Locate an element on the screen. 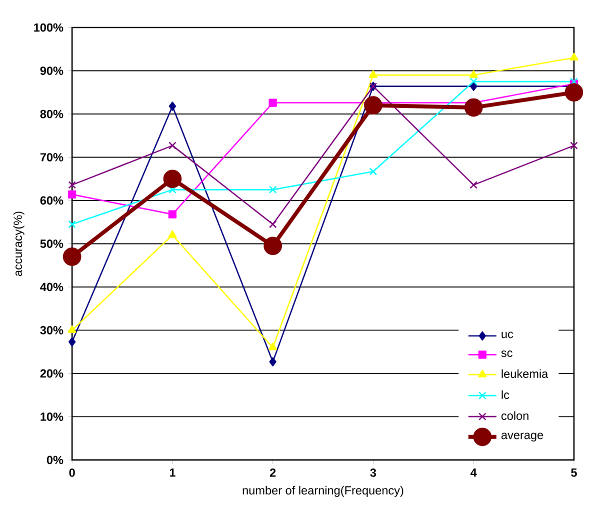 This screenshot has width=591, height=510. y-tick-label: 60% is located at coordinates (52, 200).